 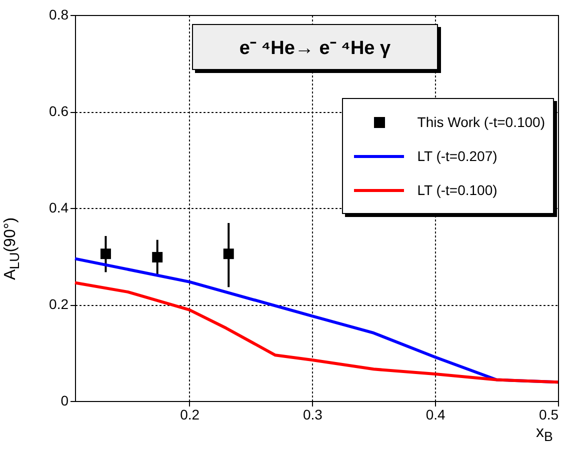 I want to click on x-tick-label: 0.2, so click(x=190, y=414).